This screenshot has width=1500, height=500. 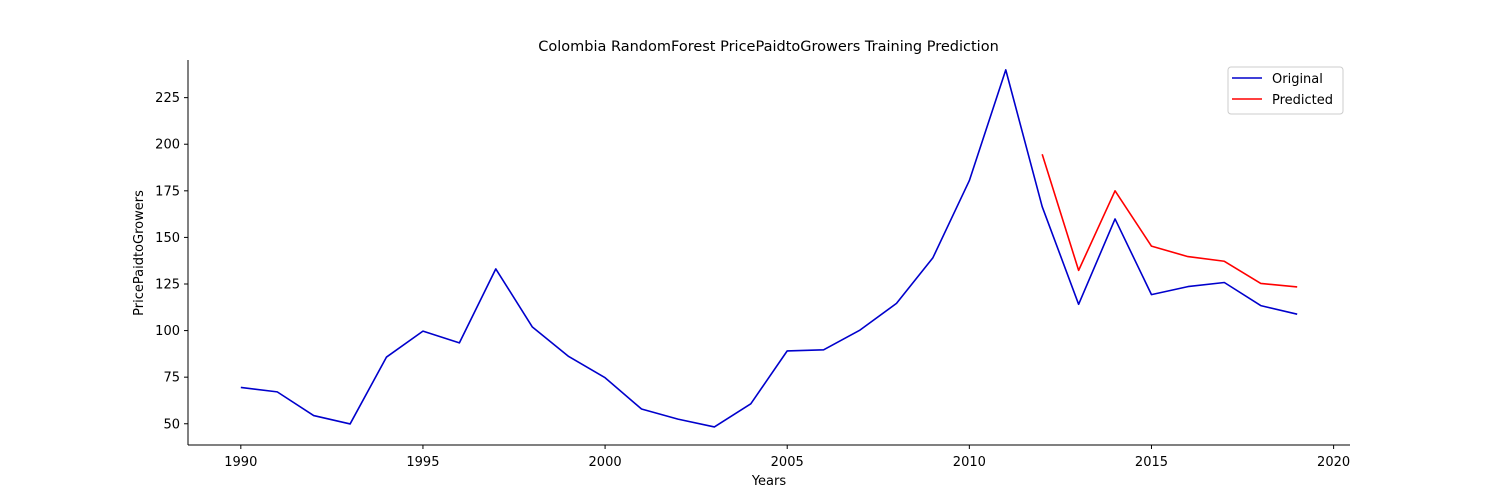 I want to click on y-tick-label: 100, so click(x=167, y=331).